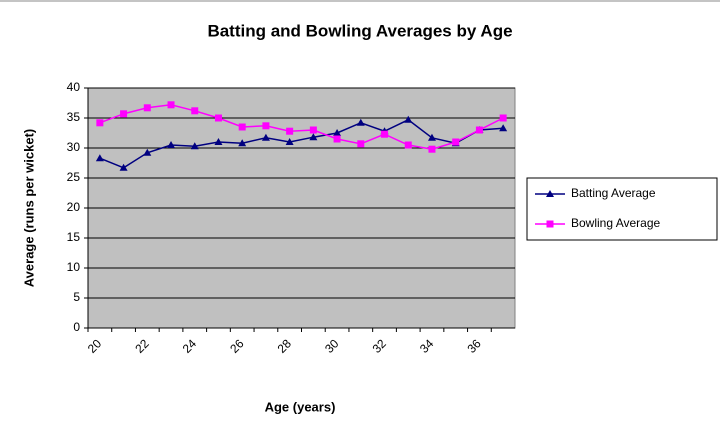  Describe the element at coordinates (74, 237) in the screenshot. I see `y-tick-label: 15` at that location.